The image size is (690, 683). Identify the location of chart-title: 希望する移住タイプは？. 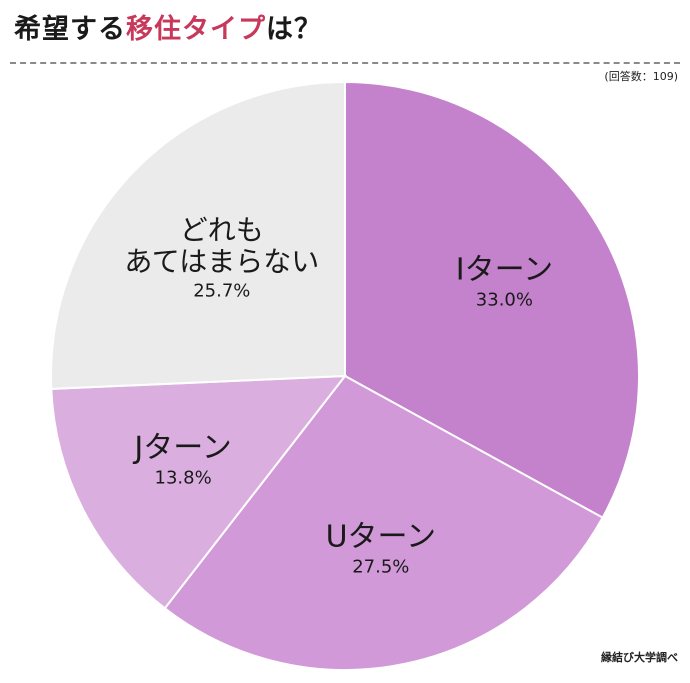
(168, 30).